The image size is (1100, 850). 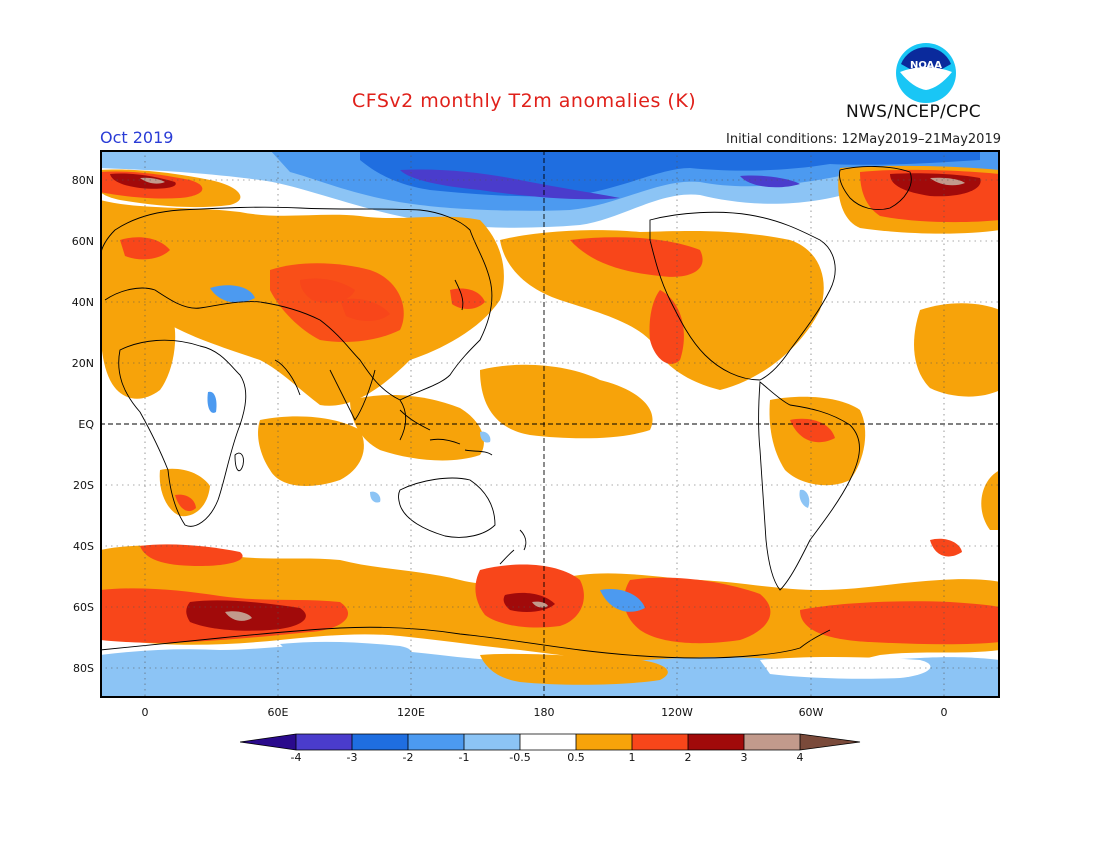 I want to click on lat-label-60s: 60S, so click(x=83, y=607).